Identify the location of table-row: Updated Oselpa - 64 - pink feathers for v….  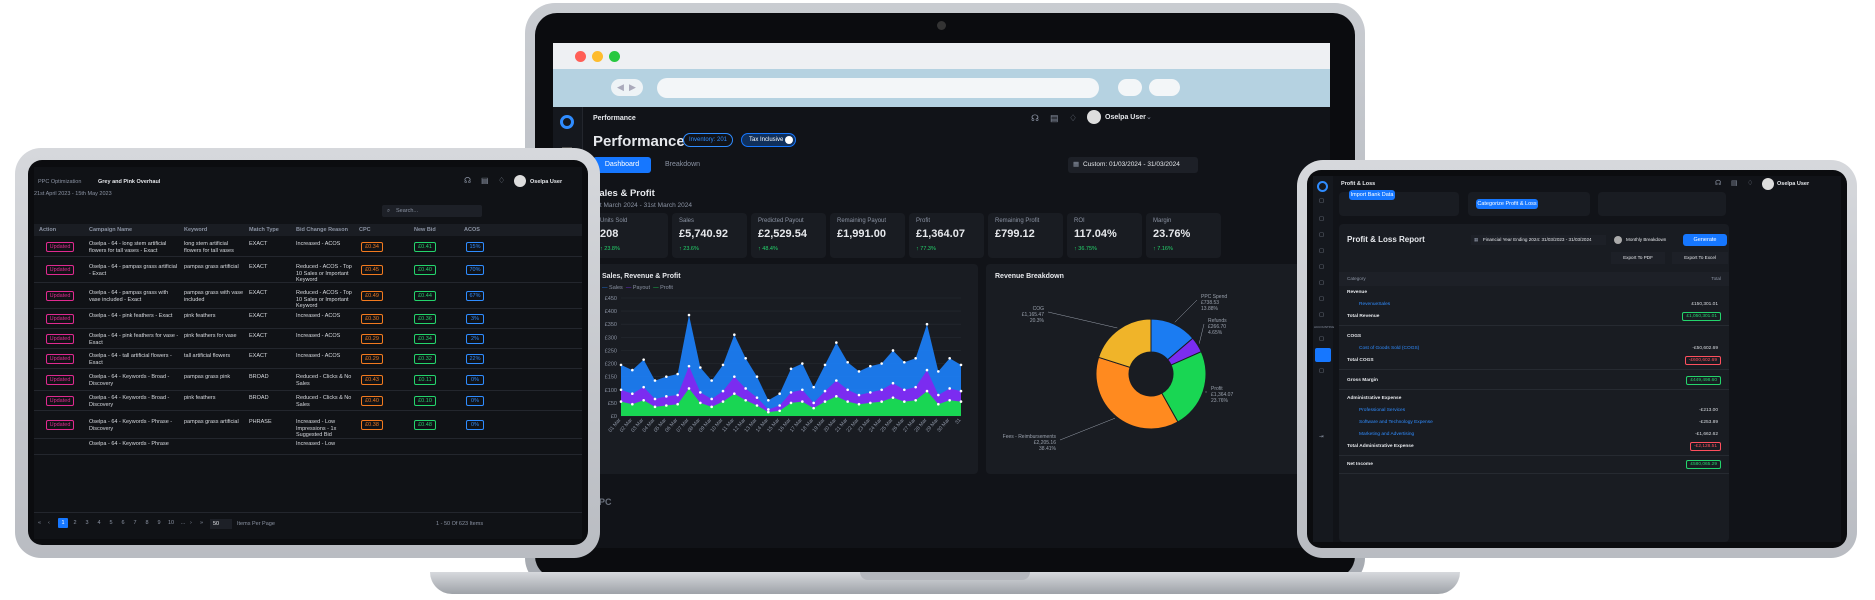
(308, 339).